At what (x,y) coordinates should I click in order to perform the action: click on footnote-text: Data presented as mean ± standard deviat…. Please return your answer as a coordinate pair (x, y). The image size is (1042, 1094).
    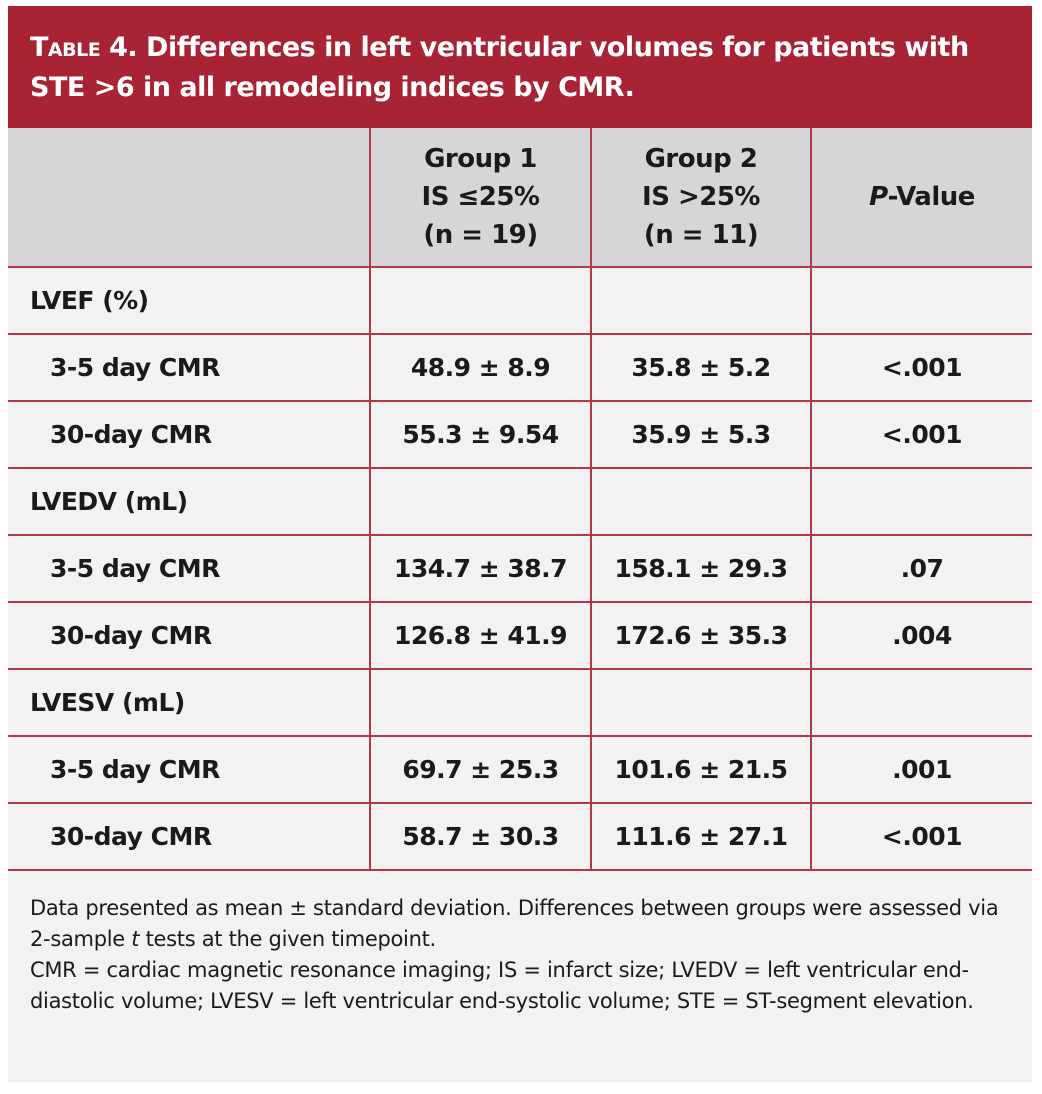
    Looking at the image, I should click on (514, 923).